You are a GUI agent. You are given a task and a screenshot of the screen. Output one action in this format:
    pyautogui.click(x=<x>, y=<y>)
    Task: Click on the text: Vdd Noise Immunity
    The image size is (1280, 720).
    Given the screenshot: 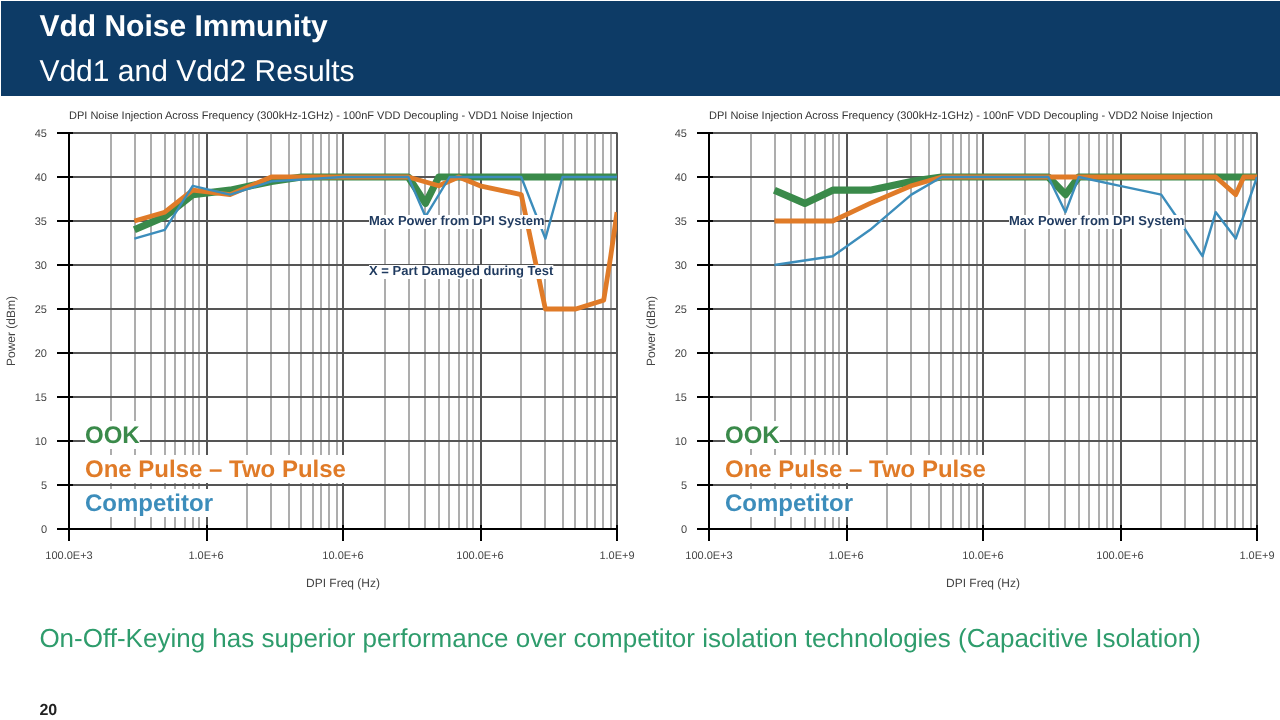 What is the action you would take?
    pyautogui.click(x=184, y=27)
    